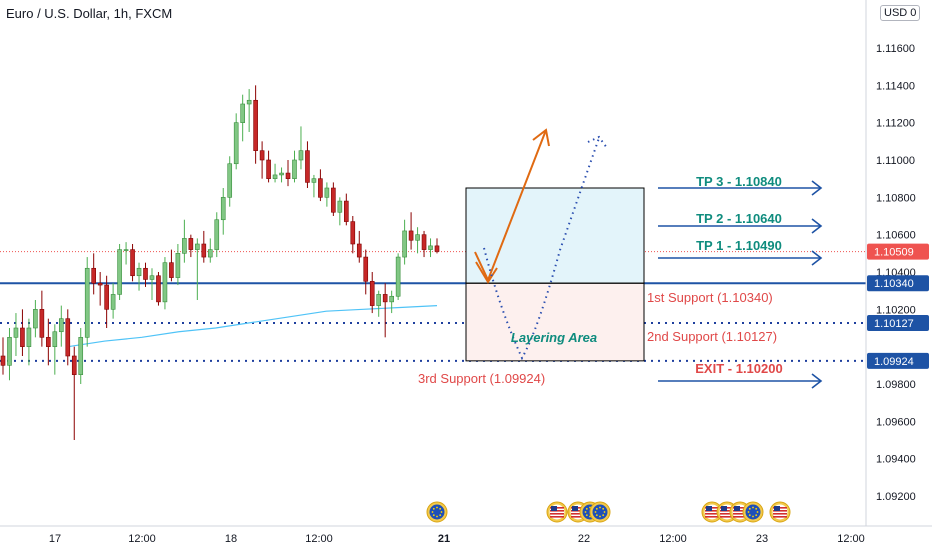 Image resolution: width=932 pixels, height=550 pixels. Describe the element at coordinates (724, 508) in the screenshot. I see `us-canton` at that location.